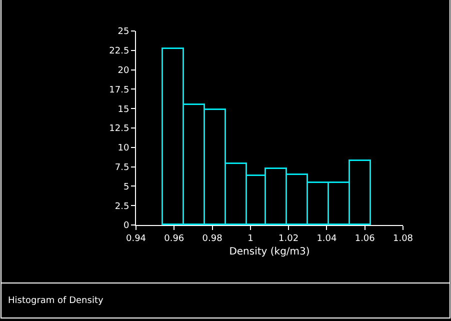  What do you see at coordinates (122, 167) in the screenshot?
I see `y-tick-label: 7.5` at bounding box center [122, 167].